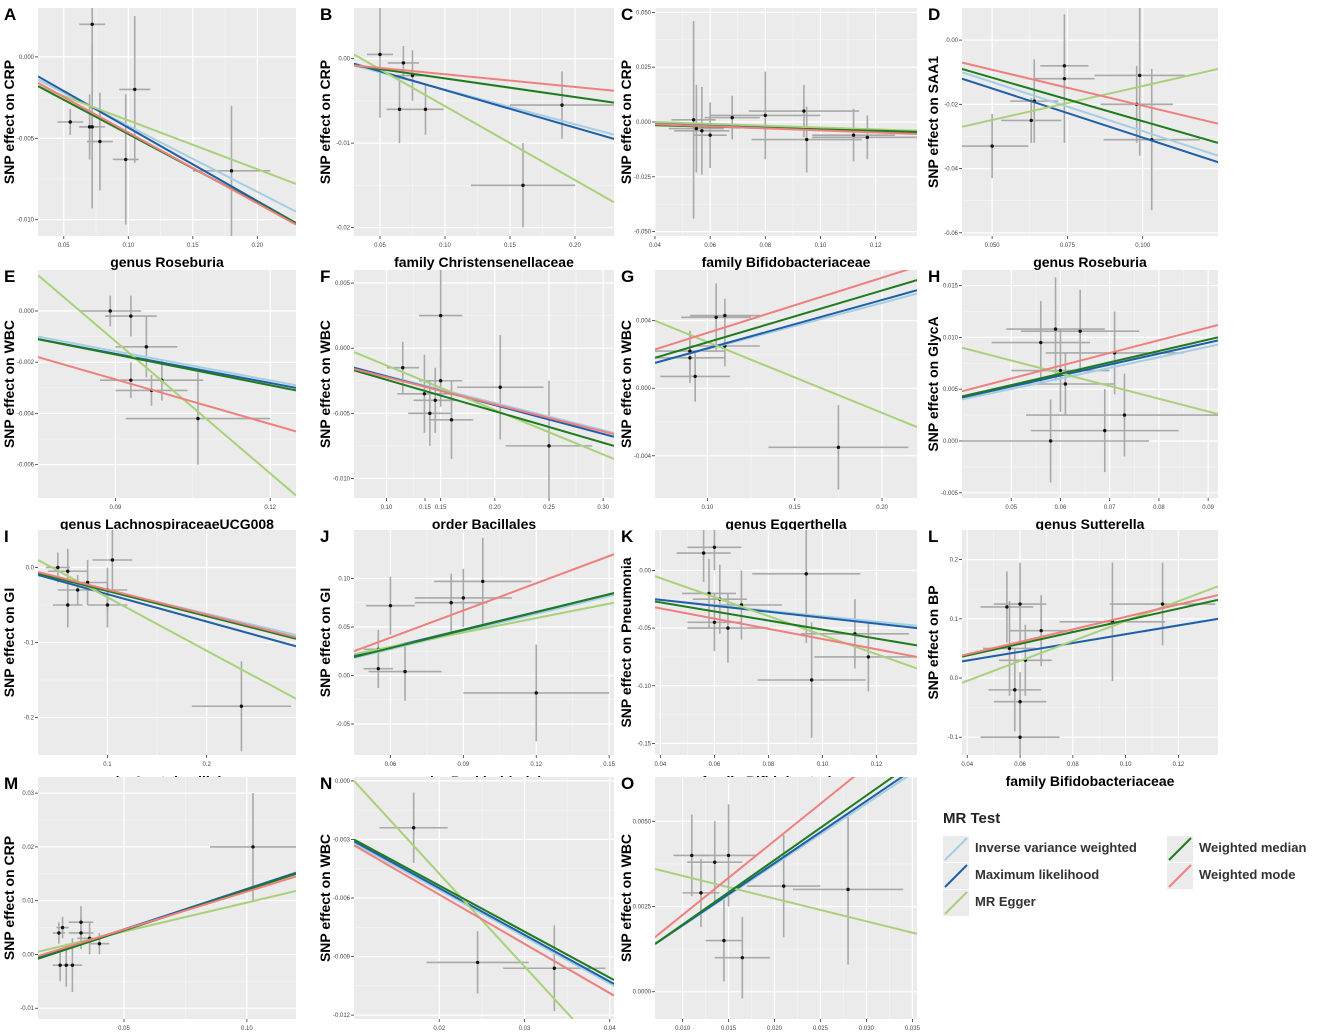 The image size is (1325, 1036). I want to click on panel-f-line-mode, so click(484, 402).